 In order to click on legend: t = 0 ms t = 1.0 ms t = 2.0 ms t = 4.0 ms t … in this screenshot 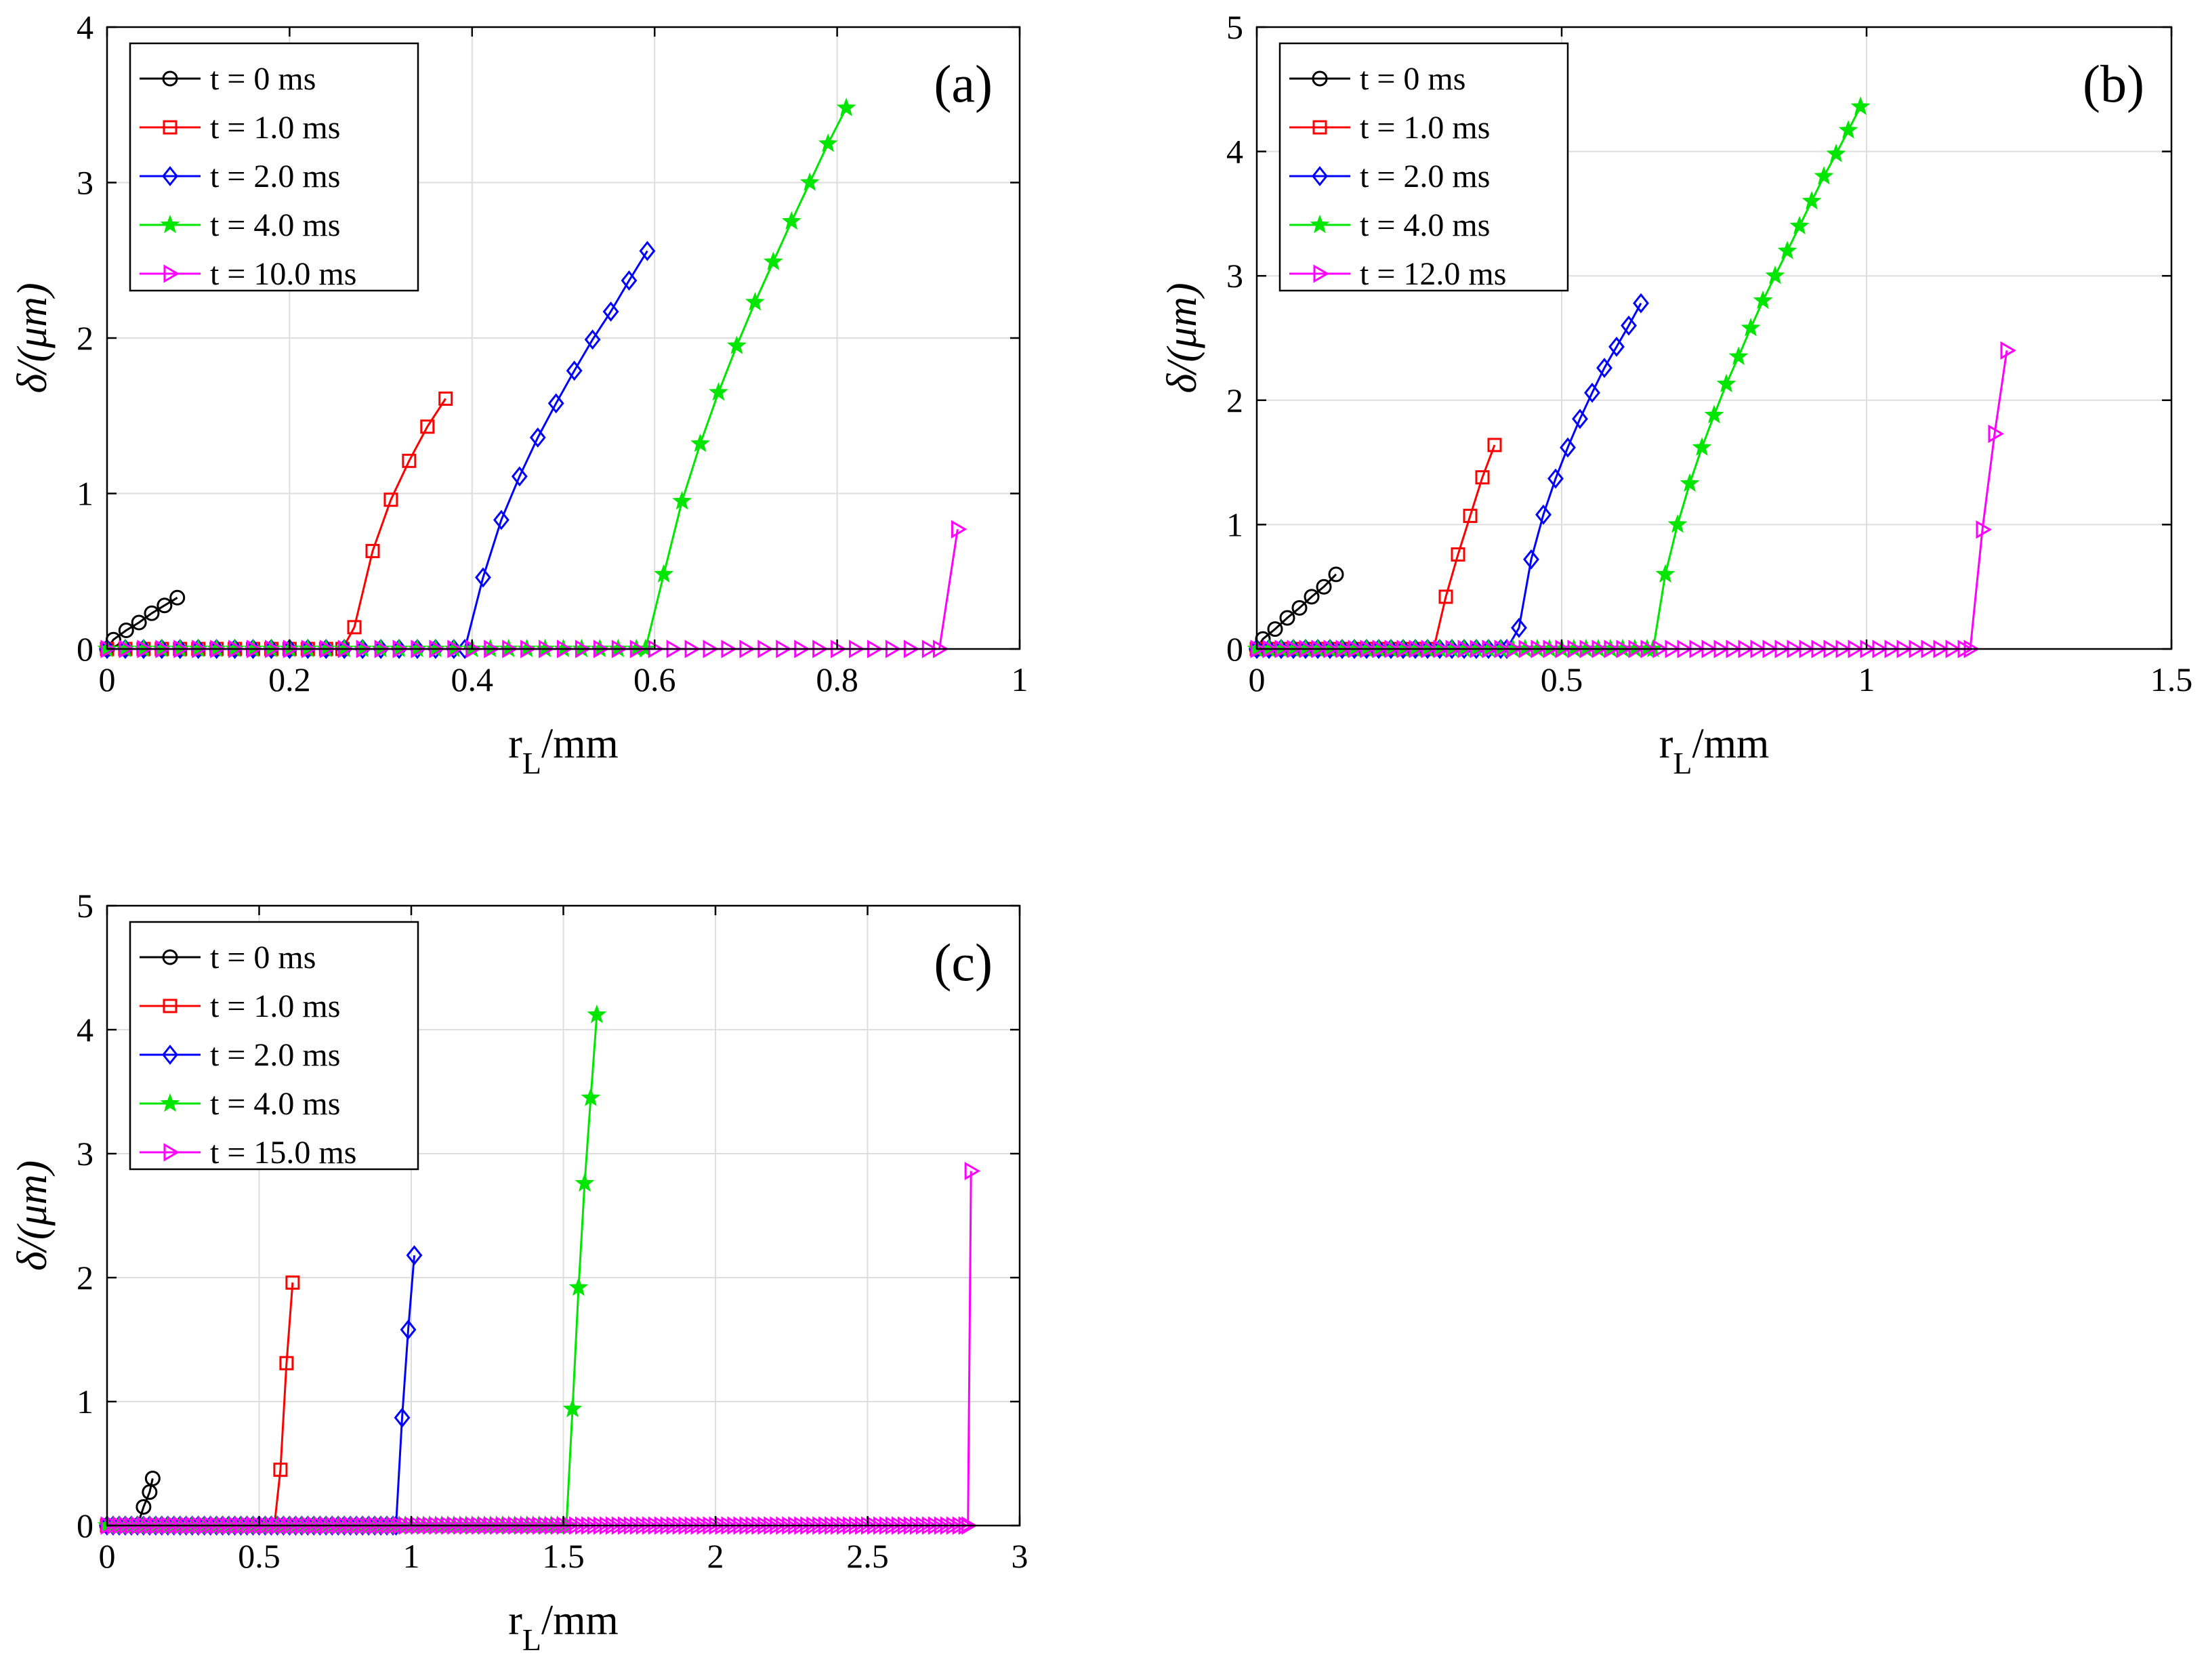, I will do `click(274, 167)`.